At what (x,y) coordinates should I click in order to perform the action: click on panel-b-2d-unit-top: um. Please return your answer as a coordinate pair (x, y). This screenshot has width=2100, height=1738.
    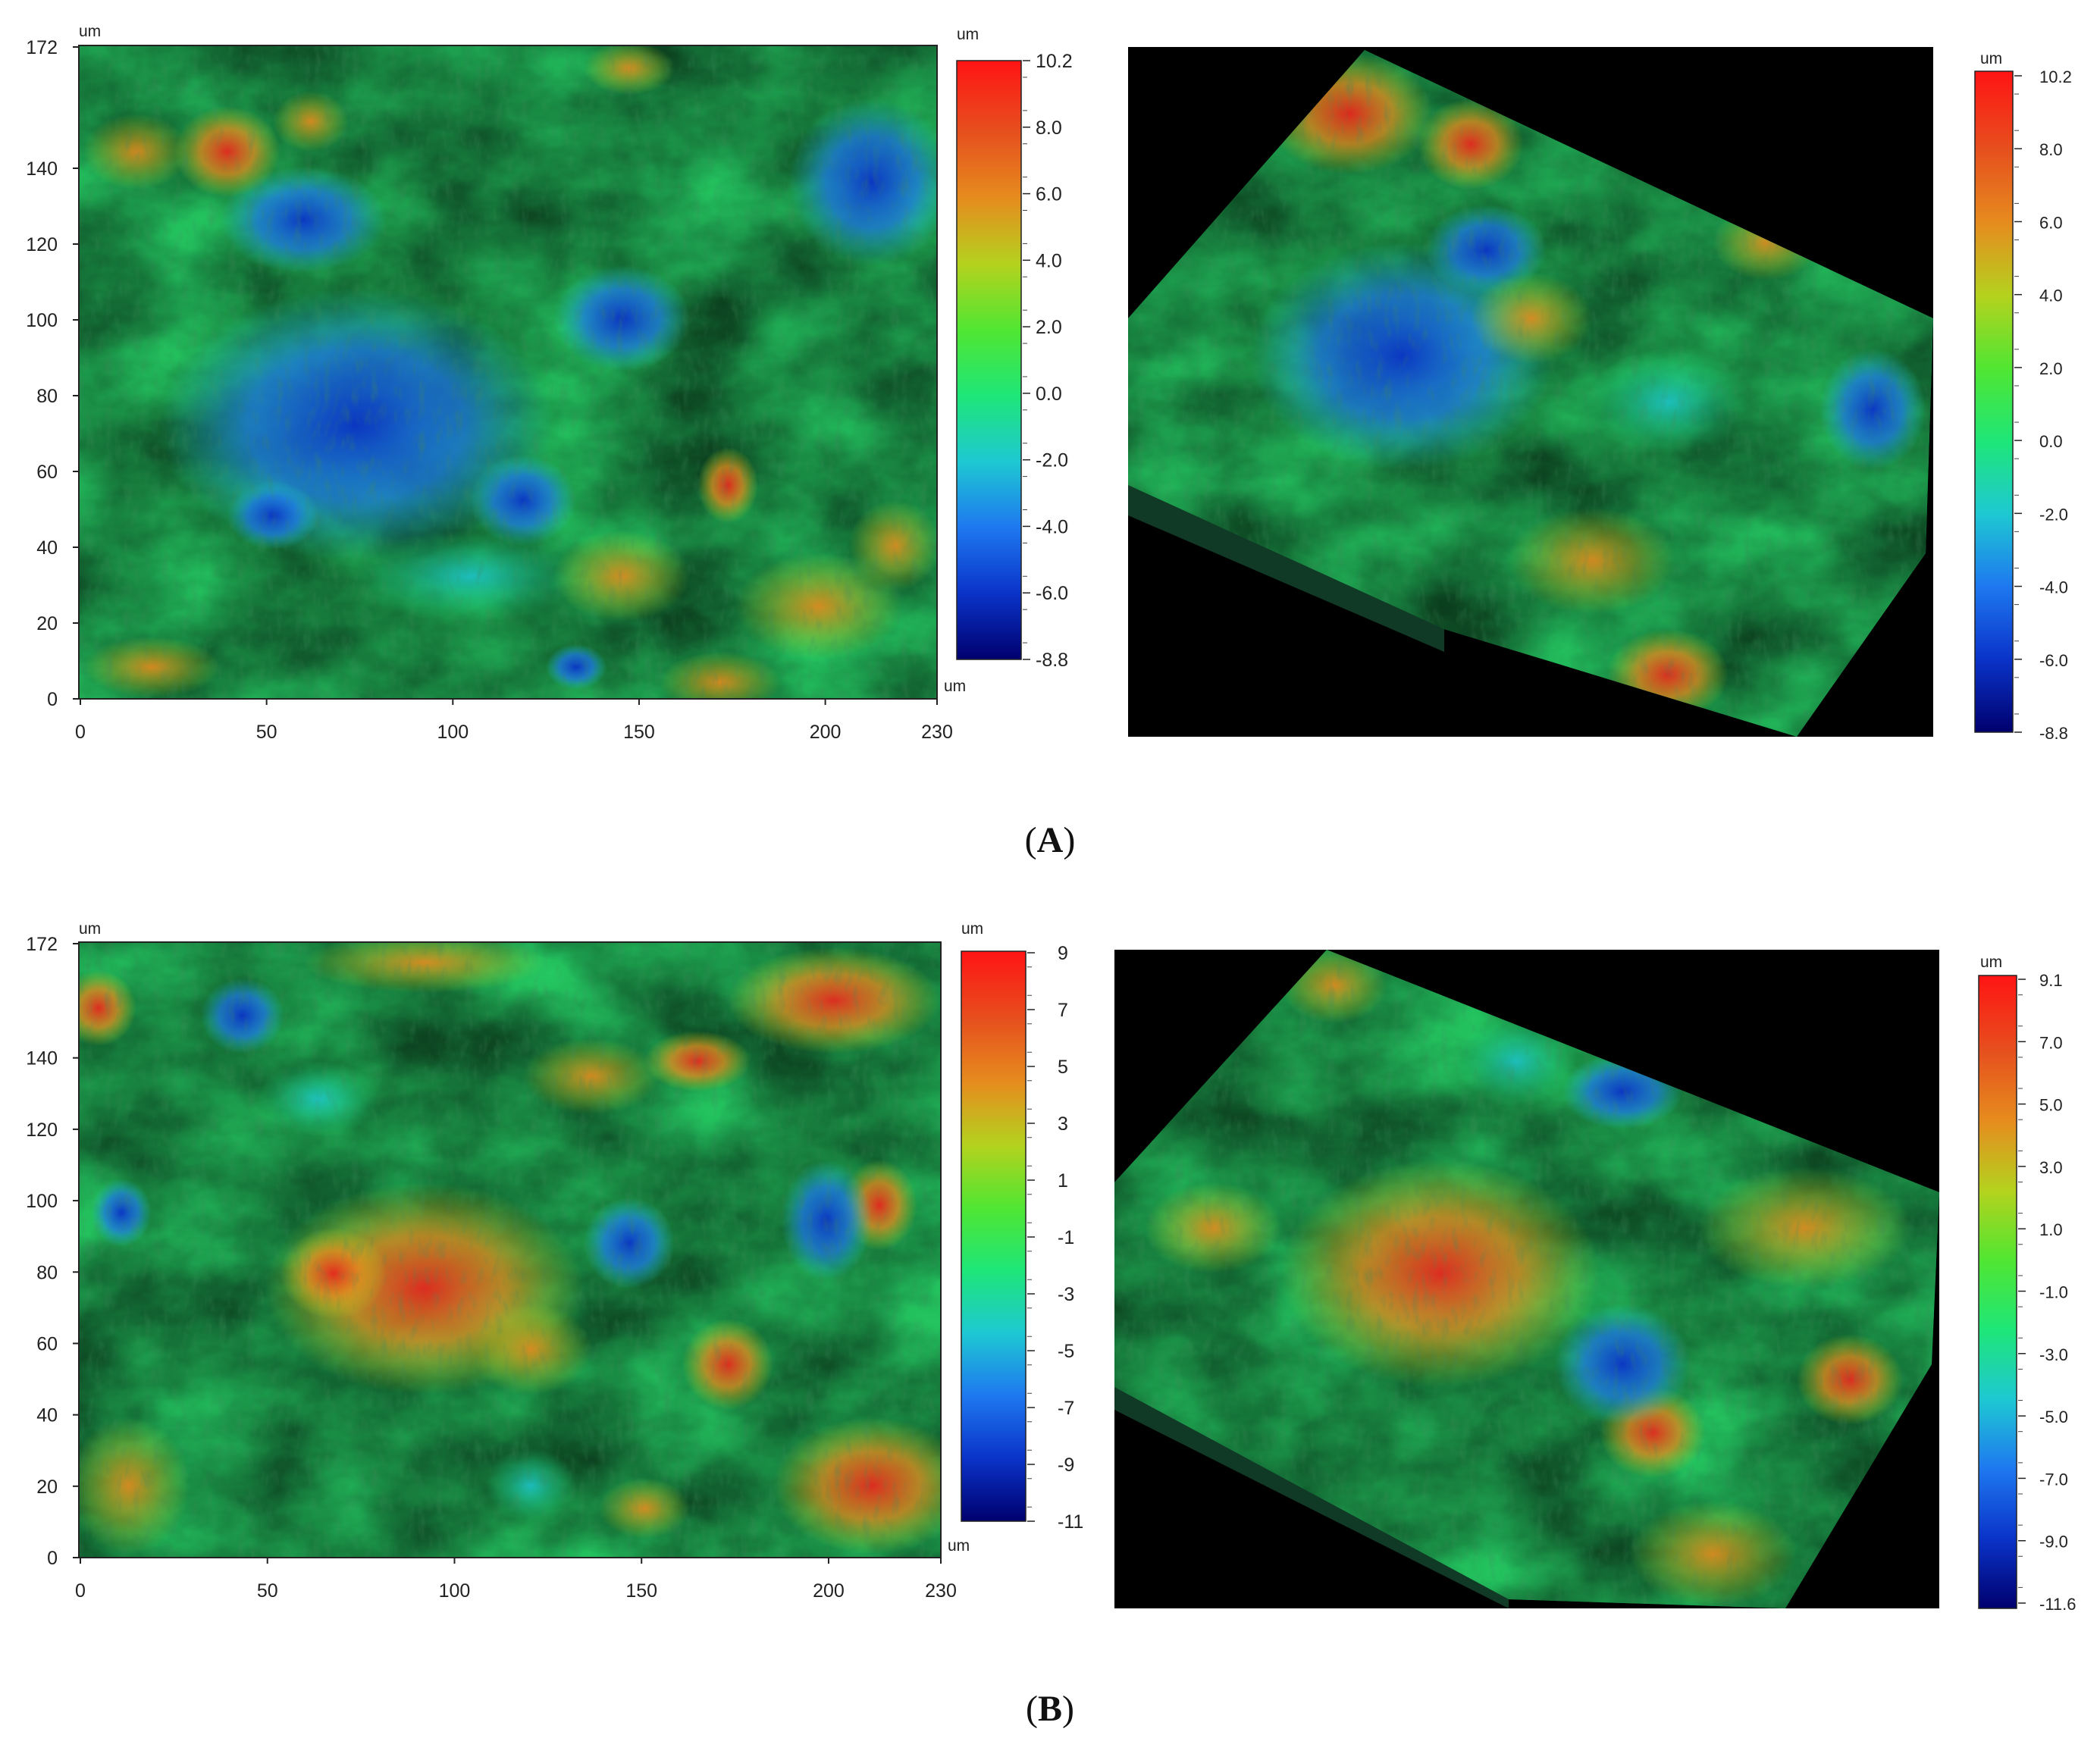
    Looking at the image, I should click on (90, 929).